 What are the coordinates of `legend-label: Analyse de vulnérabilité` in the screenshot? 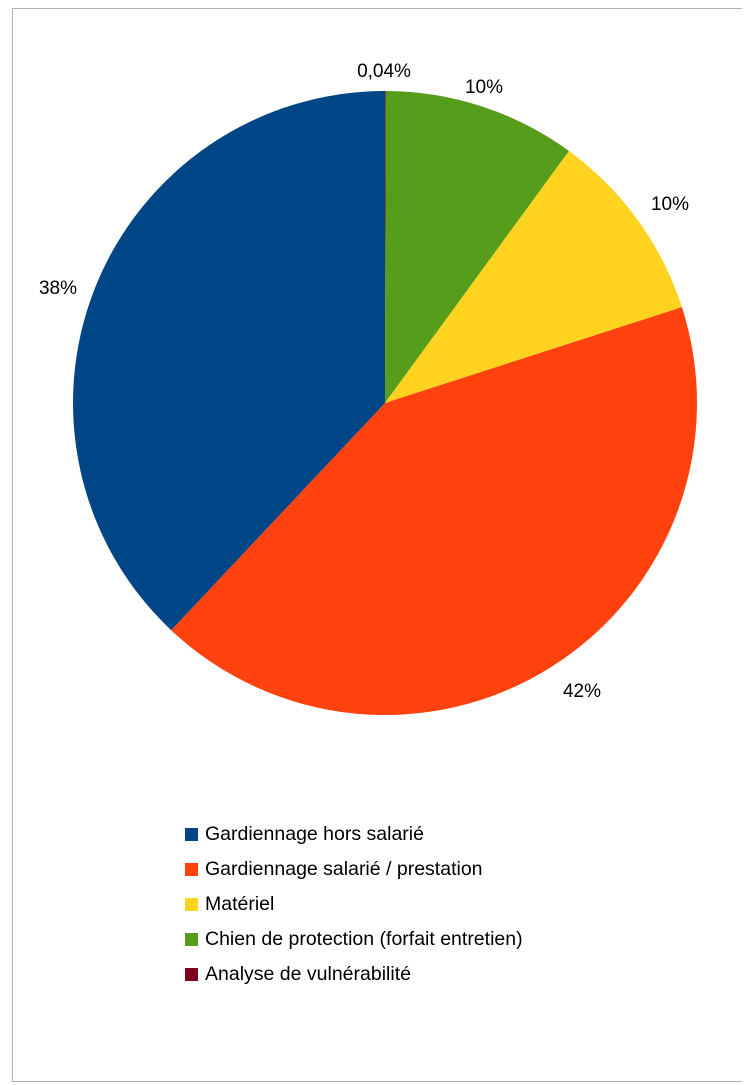 It's located at (308, 974).